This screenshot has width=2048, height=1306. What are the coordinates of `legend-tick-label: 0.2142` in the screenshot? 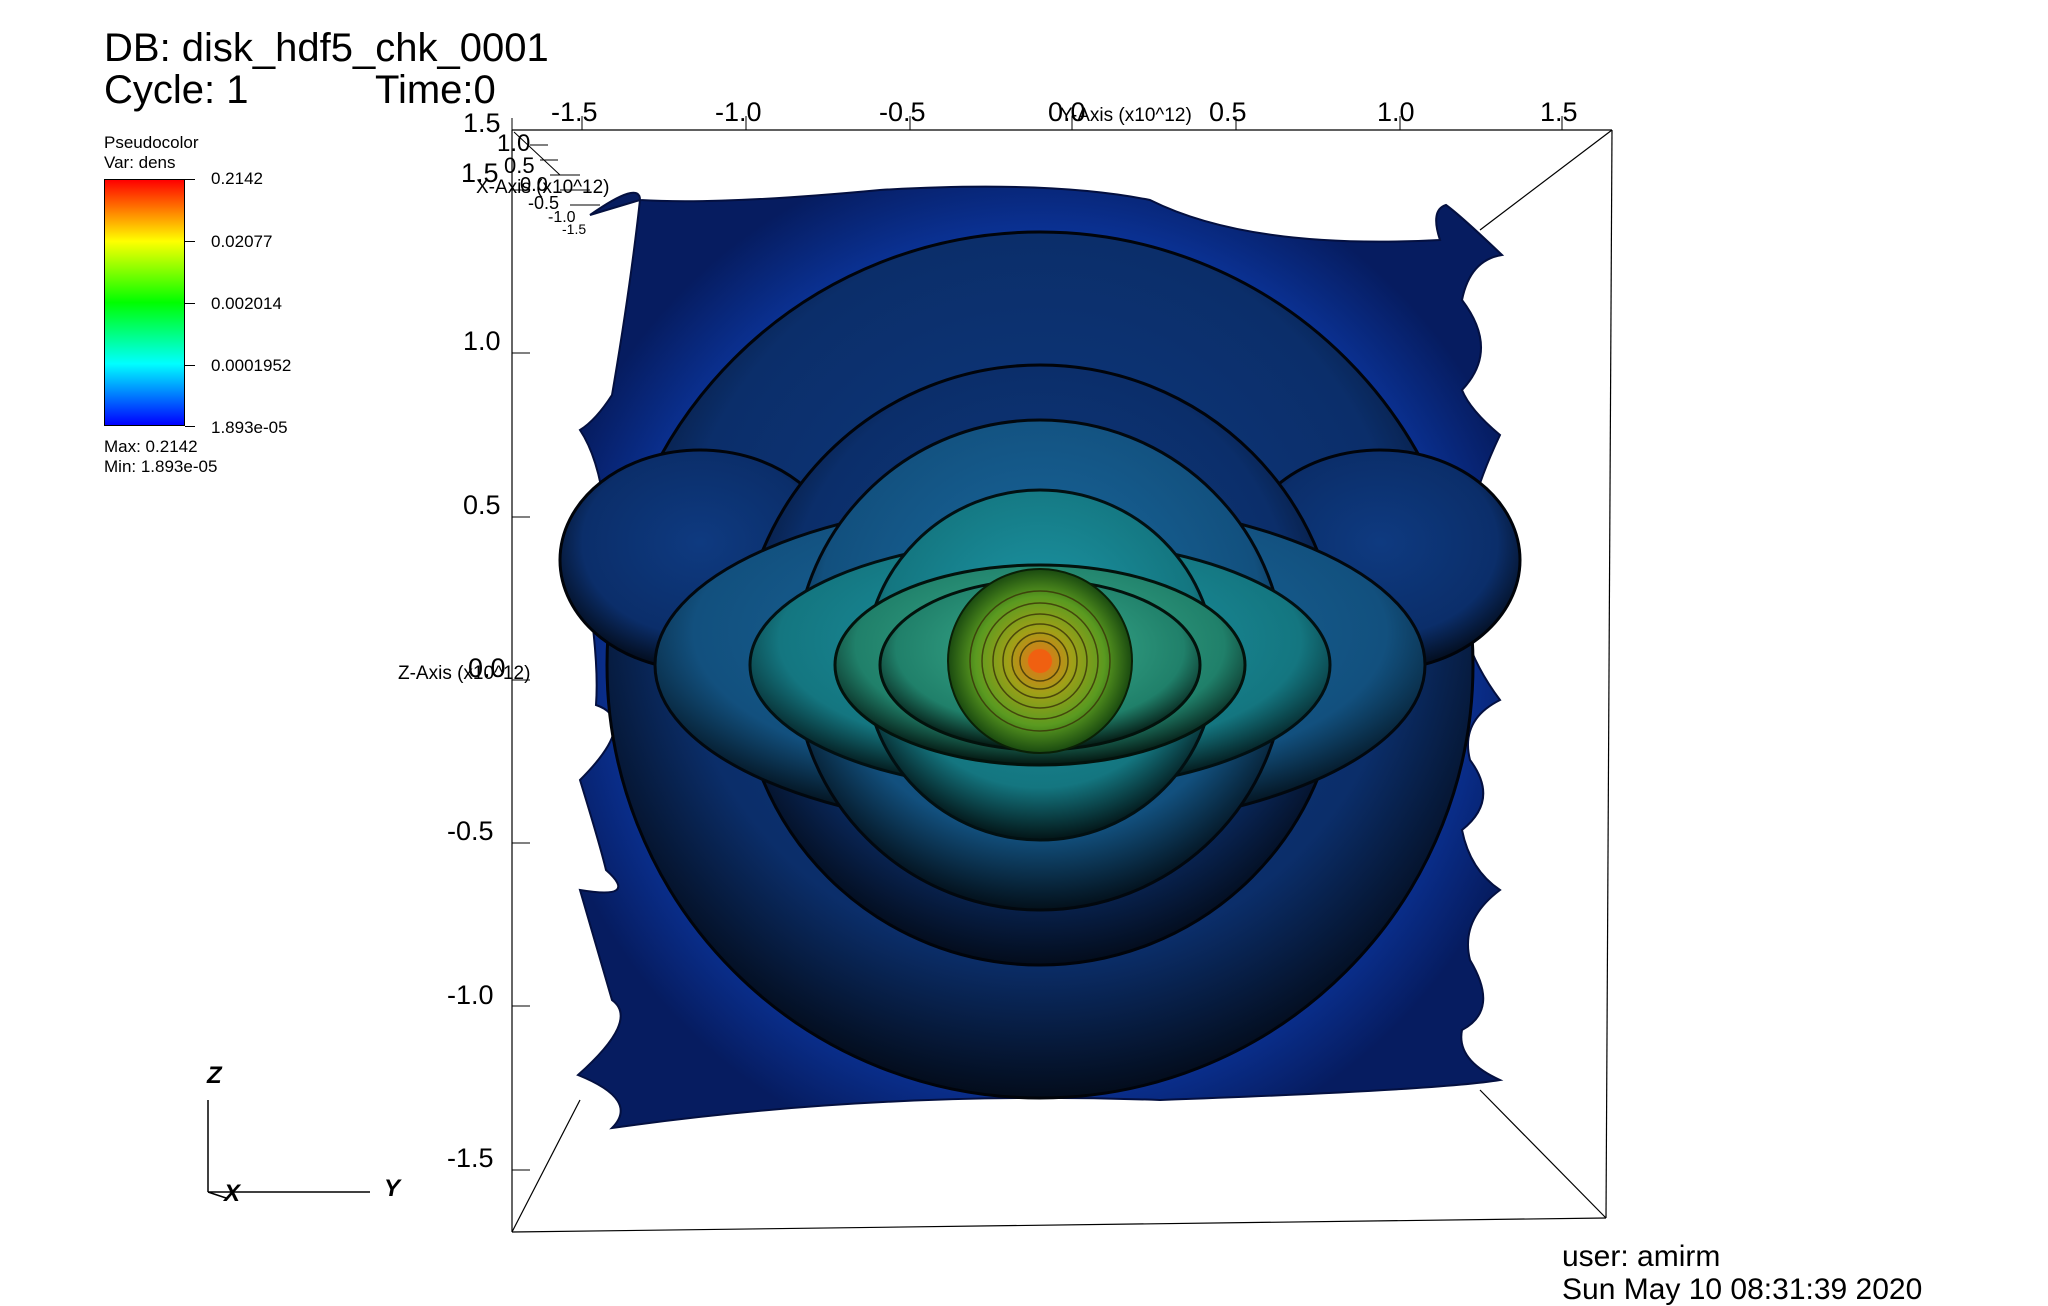 It's located at (237, 178).